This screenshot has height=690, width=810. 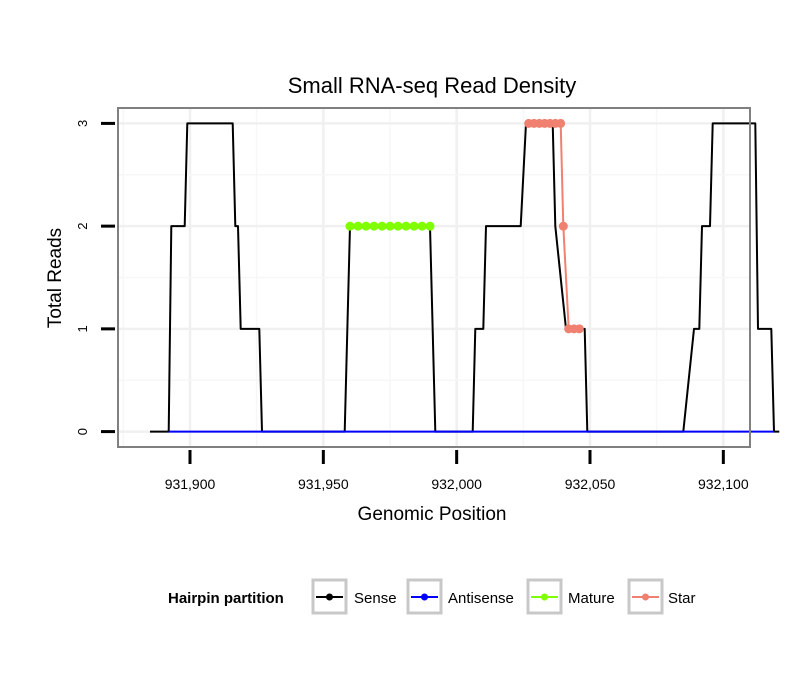 What do you see at coordinates (723, 484) in the screenshot?
I see `x-tick-label: 932,100` at bounding box center [723, 484].